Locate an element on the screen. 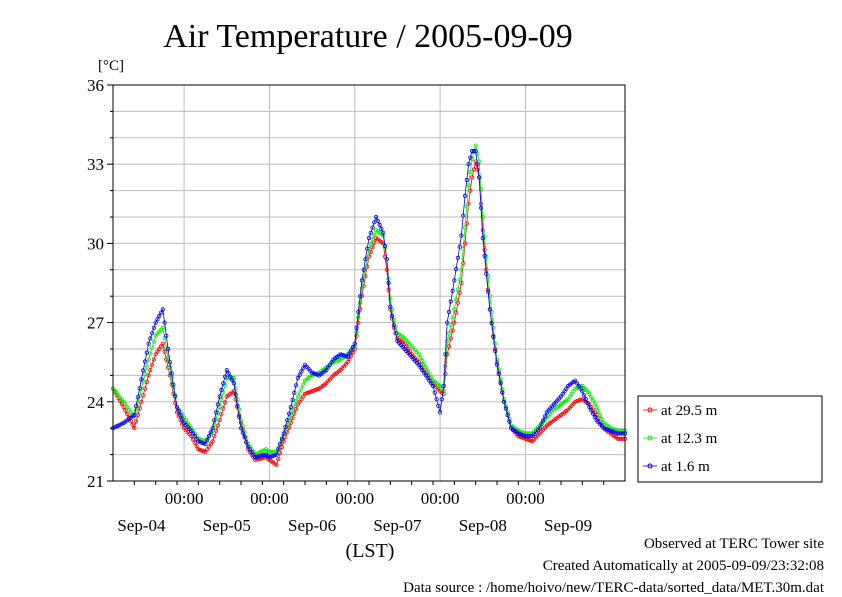 The width and height of the screenshot is (842, 597). x-day-label: Sep-09 is located at coordinates (568, 525).